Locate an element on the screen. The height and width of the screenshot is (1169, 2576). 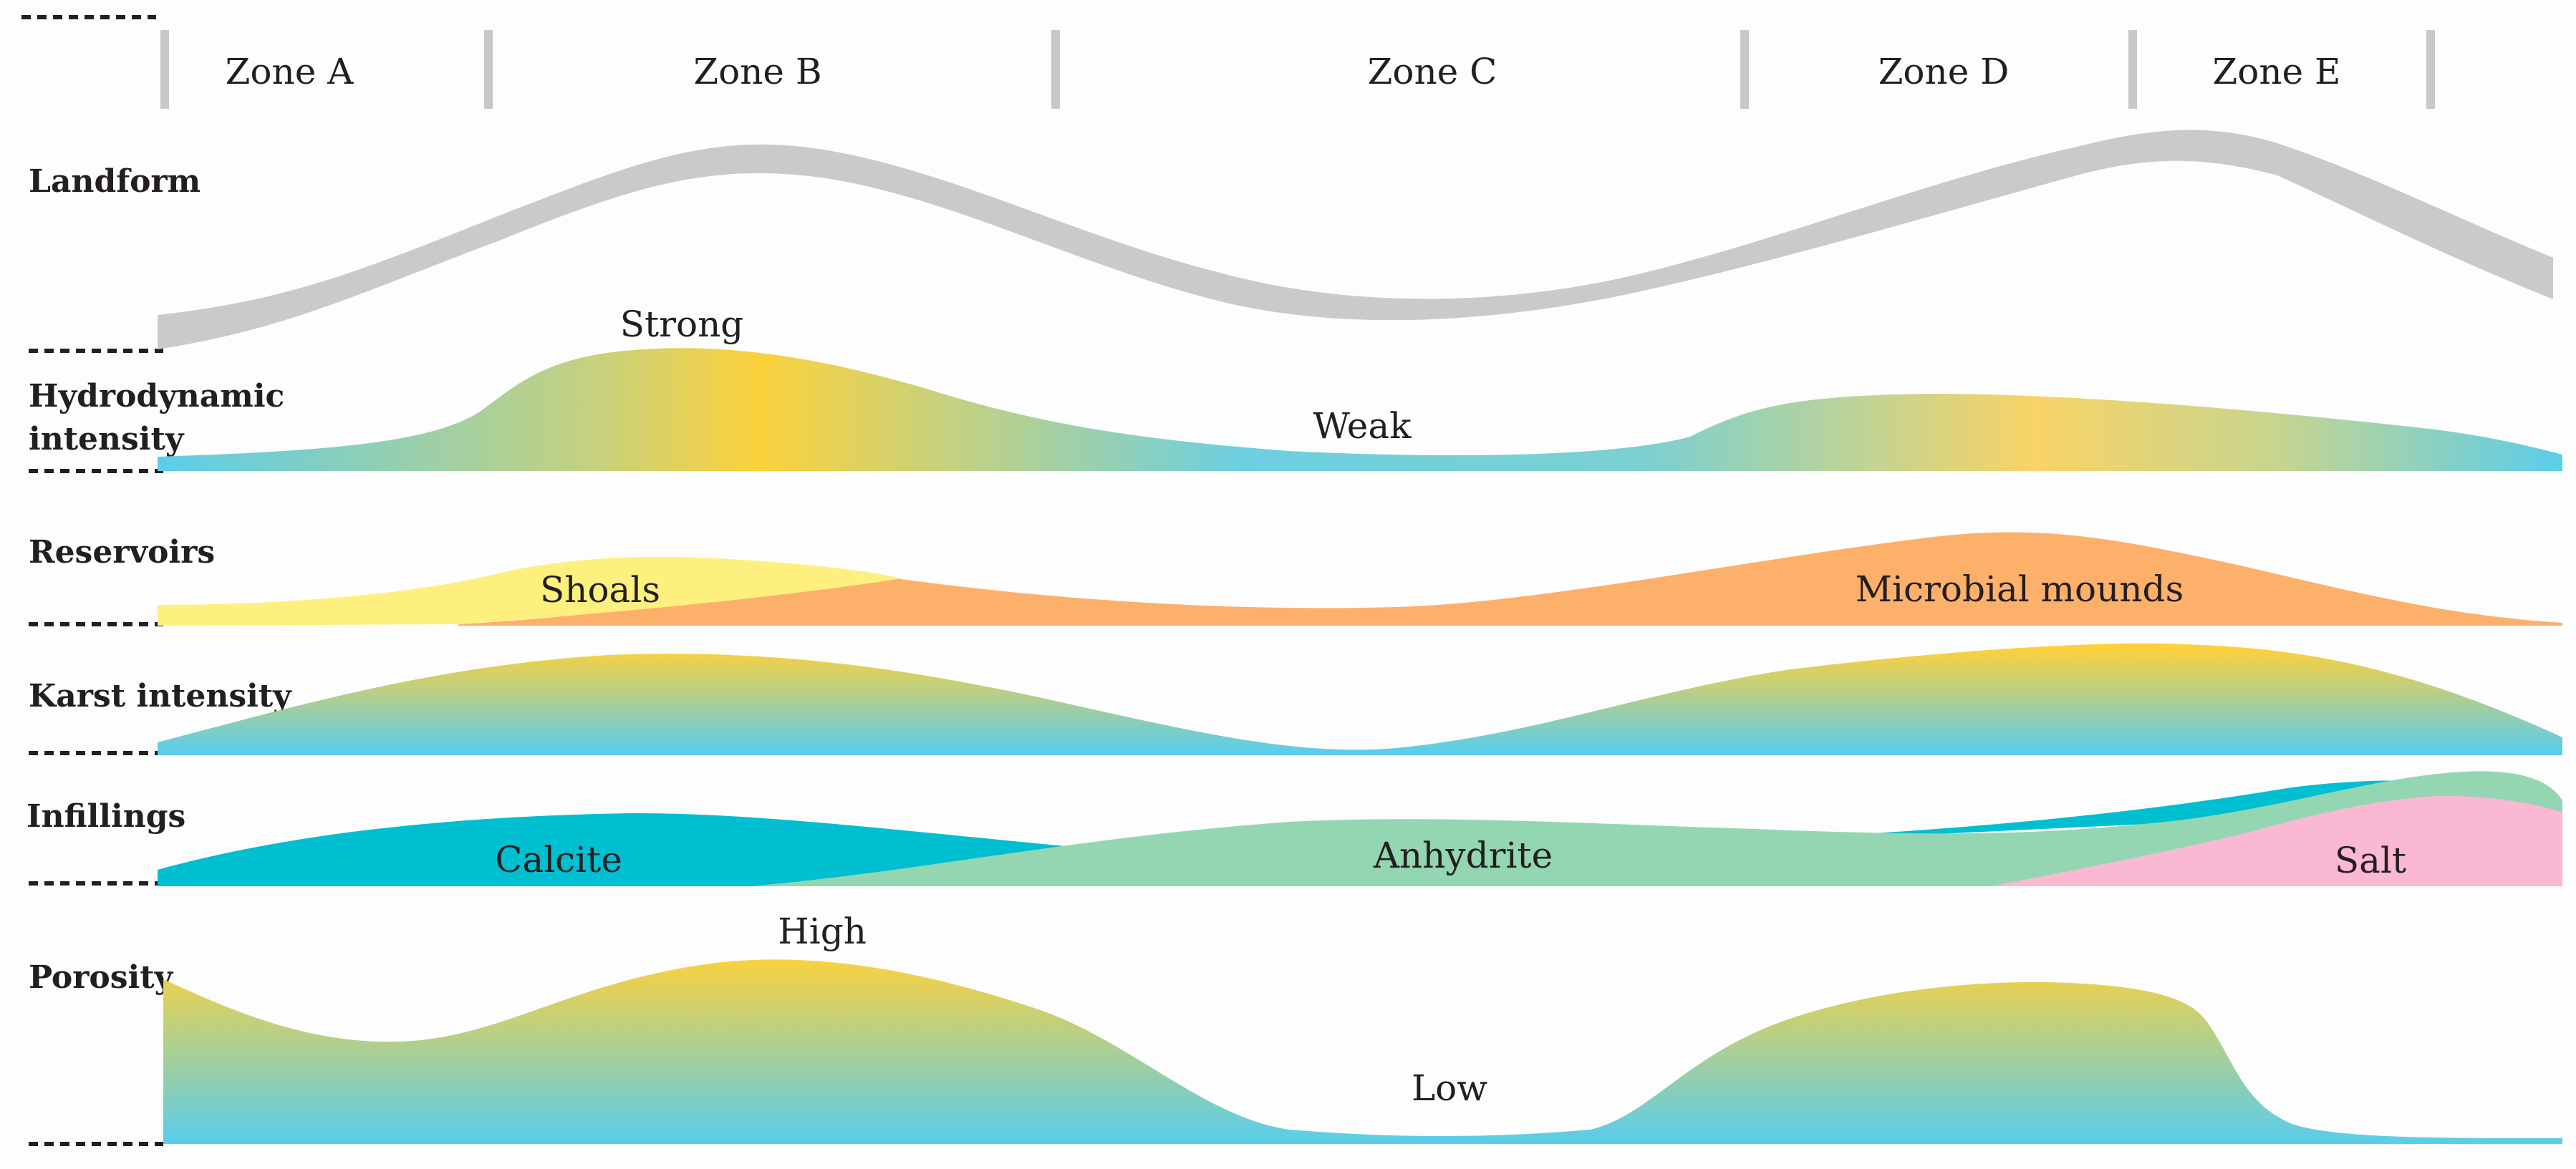
label-anhydrite: Anhydrite is located at coordinates (1463, 855).